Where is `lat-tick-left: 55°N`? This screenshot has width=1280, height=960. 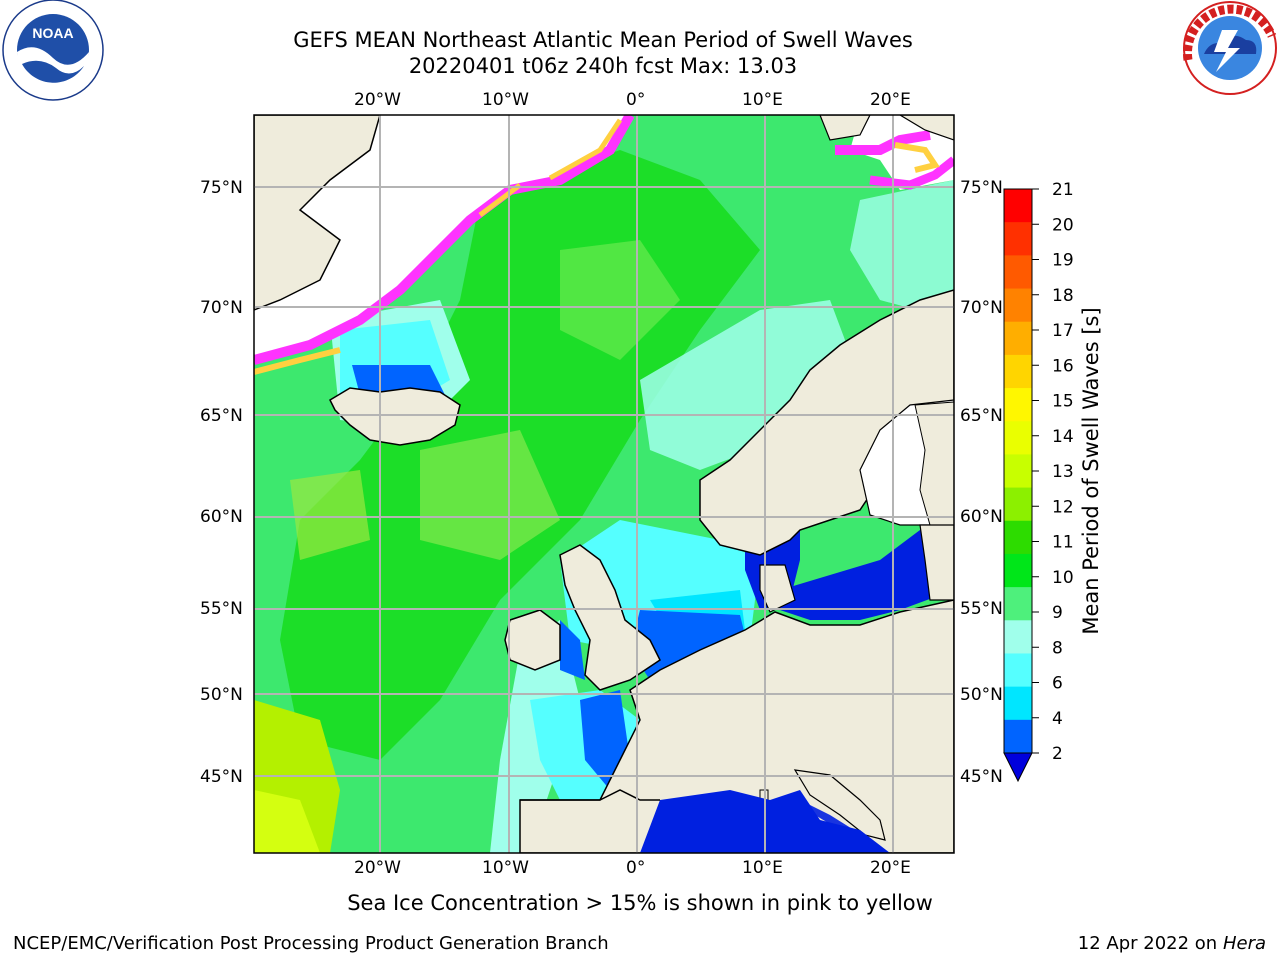 lat-tick-left: 55°N is located at coordinates (221, 609).